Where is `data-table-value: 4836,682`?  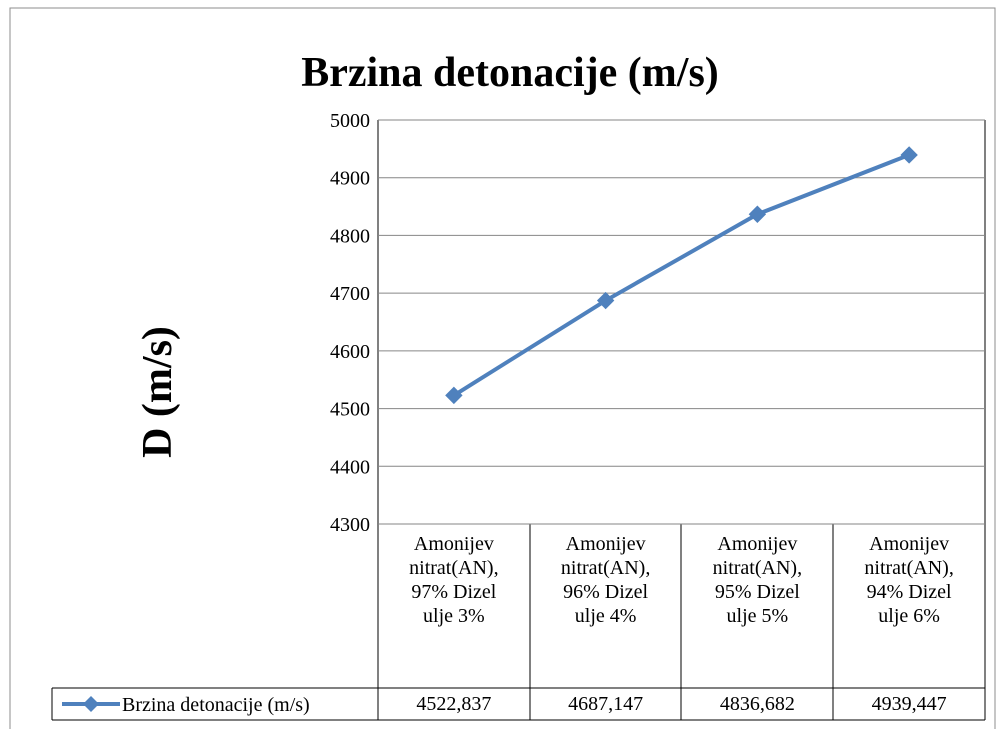
data-table-value: 4836,682 is located at coordinates (757, 704).